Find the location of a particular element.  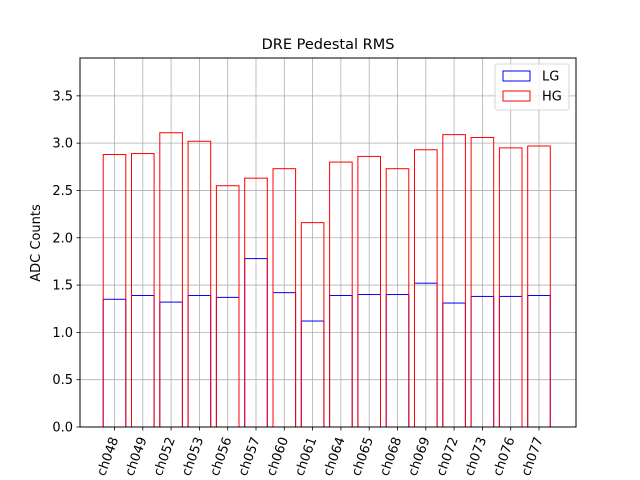

legend-swatch-hg is located at coordinates (516, 96).